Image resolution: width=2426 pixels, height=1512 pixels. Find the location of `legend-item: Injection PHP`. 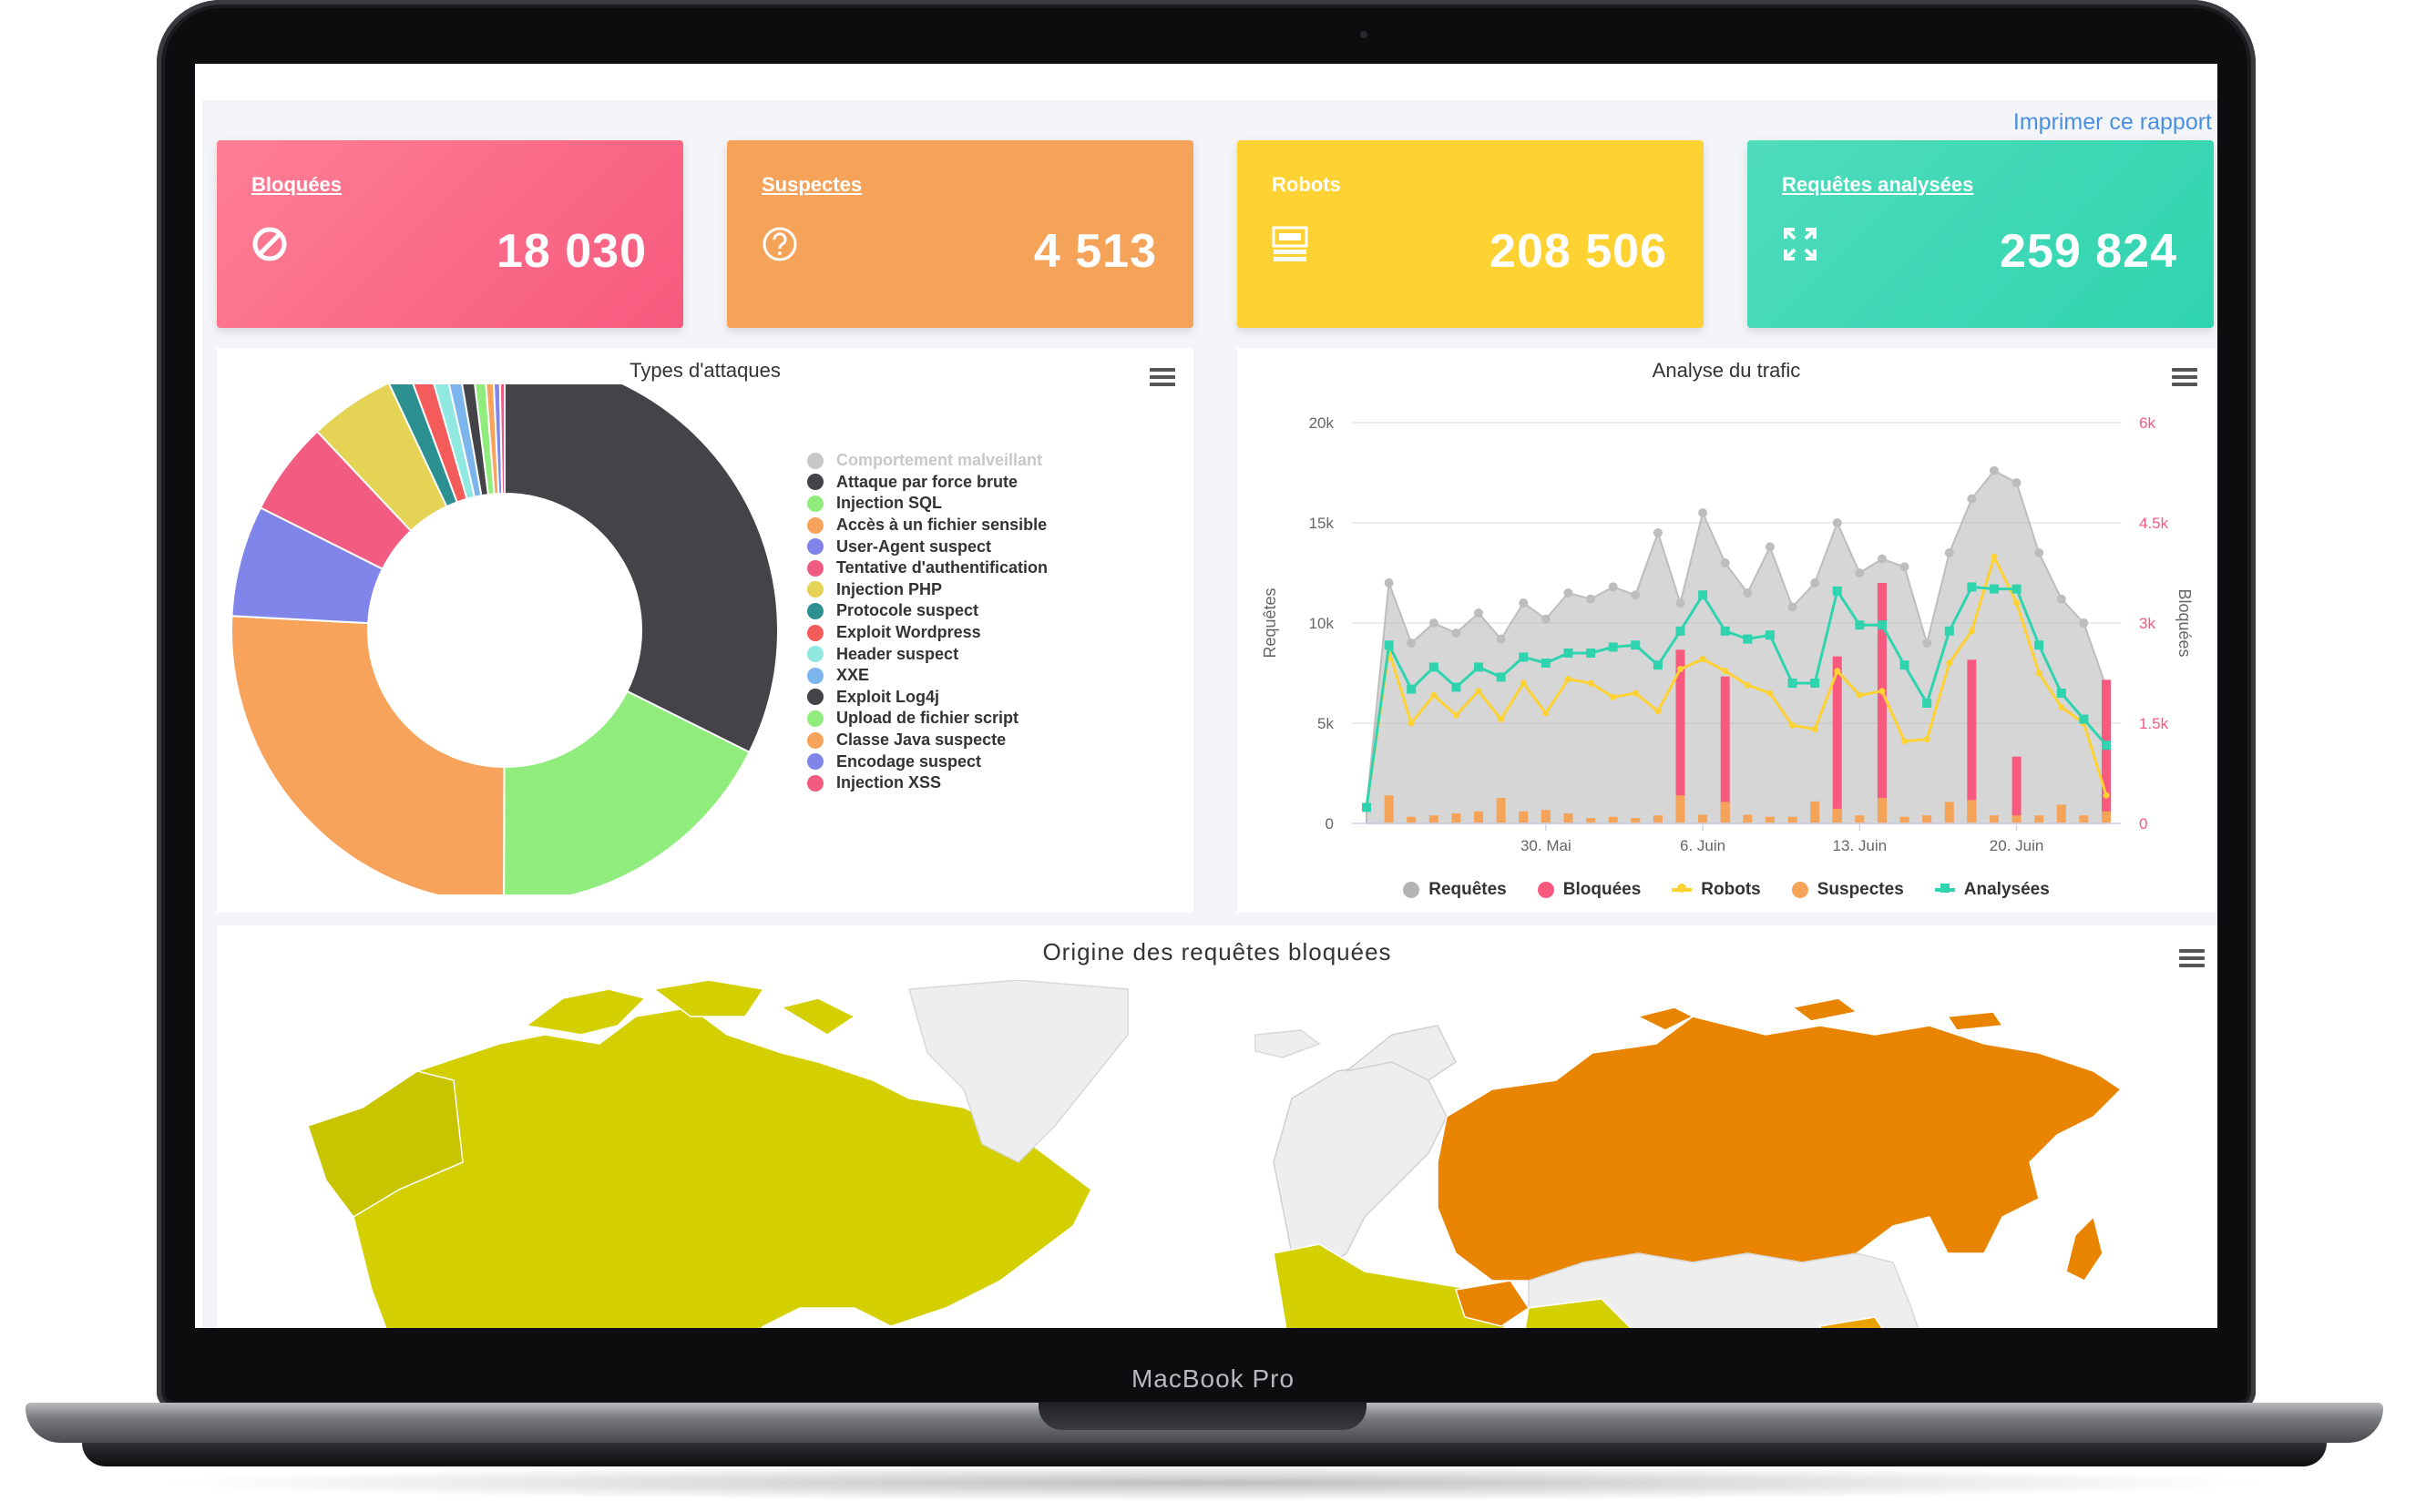

legend-item: Injection PHP is located at coordinates (928, 590).